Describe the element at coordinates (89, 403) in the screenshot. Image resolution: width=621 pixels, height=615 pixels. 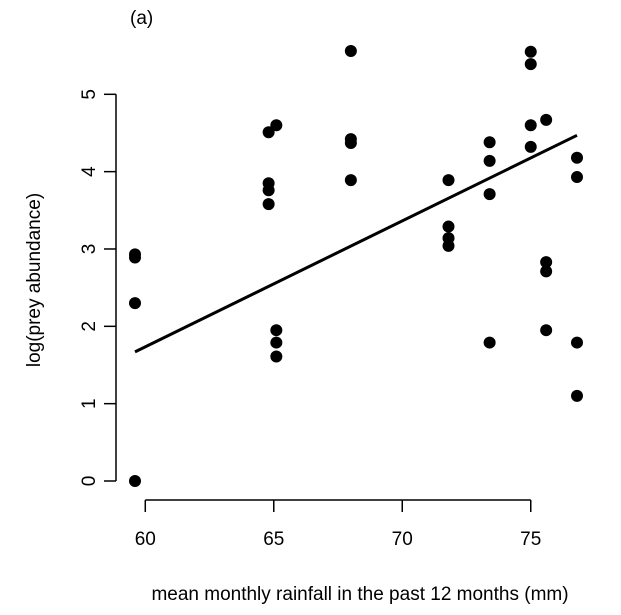
I see `y-tick-label: 1` at that location.